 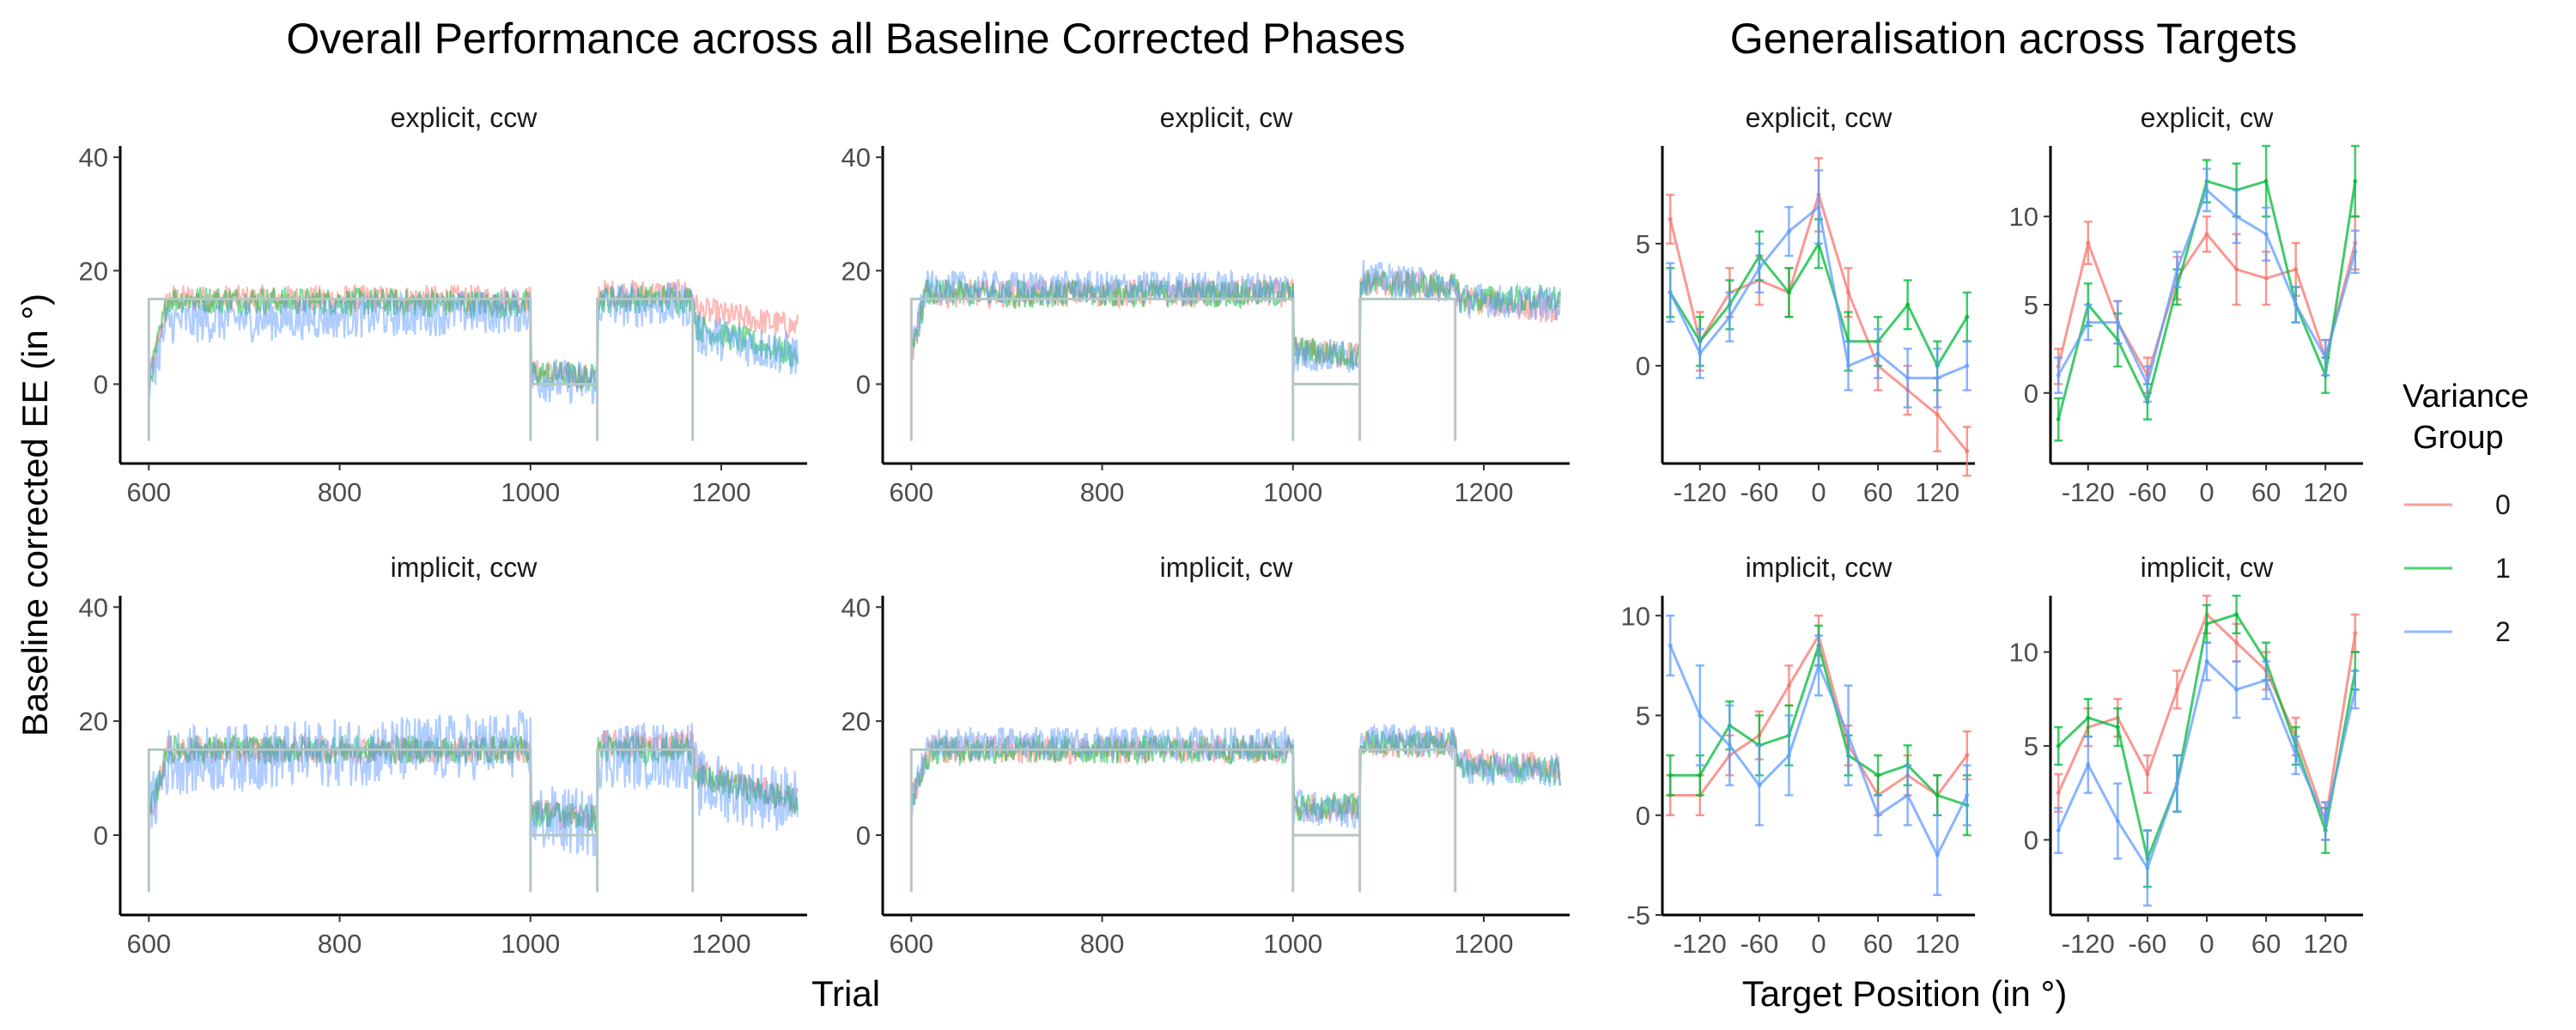 What do you see at coordinates (1638, 915) in the screenshot?
I see `y-tick-label: -5` at bounding box center [1638, 915].